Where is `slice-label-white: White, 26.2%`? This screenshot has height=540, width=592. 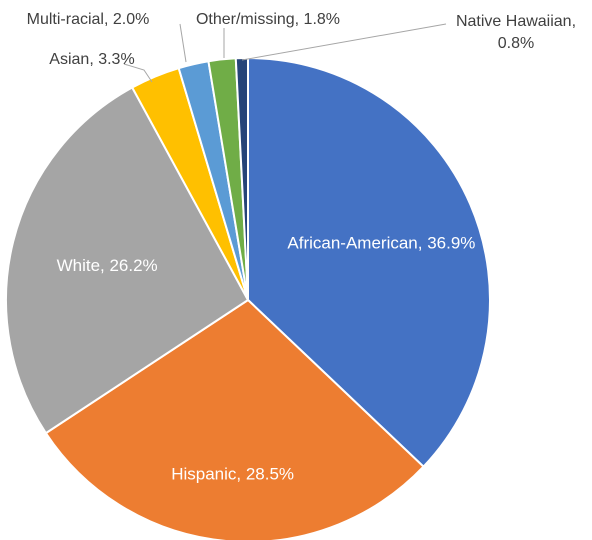 slice-label-white: White, 26.2% is located at coordinates (107, 265).